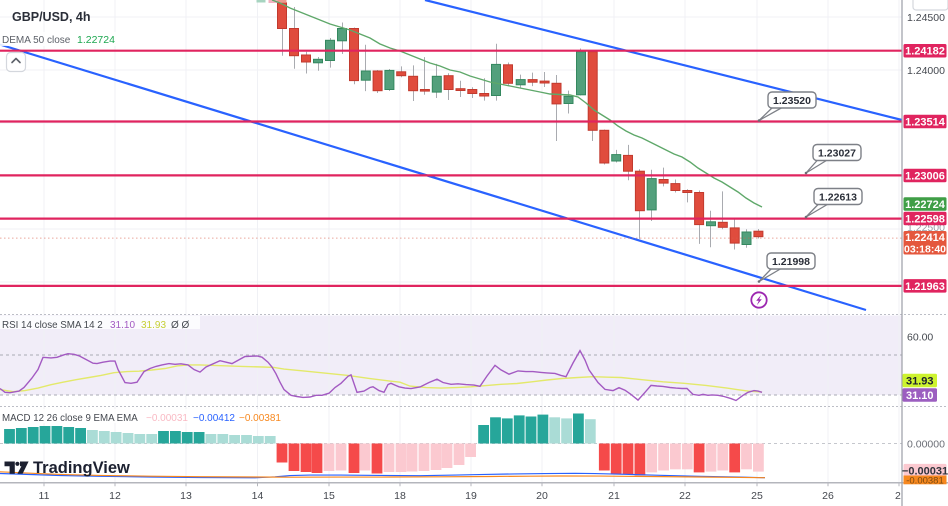  Describe the element at coordinates (471, 496) in the screenshot. I see `svg-text: 19` at that location.